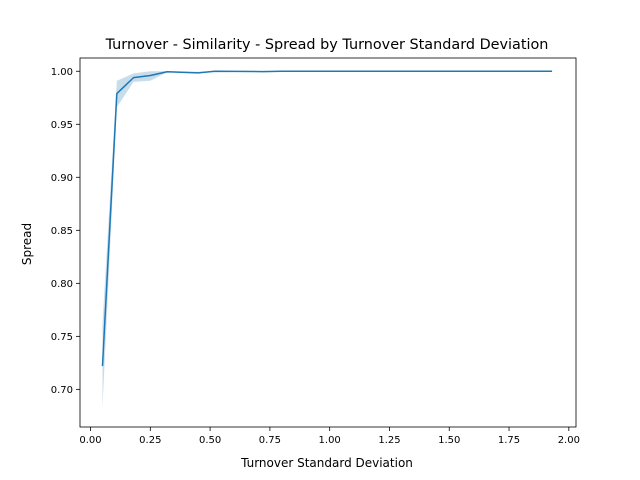  What do you see at coordinates (62, 284) in the screenshot?
I see `y-tick-label: 0.80` at bounding box center [62, 284].